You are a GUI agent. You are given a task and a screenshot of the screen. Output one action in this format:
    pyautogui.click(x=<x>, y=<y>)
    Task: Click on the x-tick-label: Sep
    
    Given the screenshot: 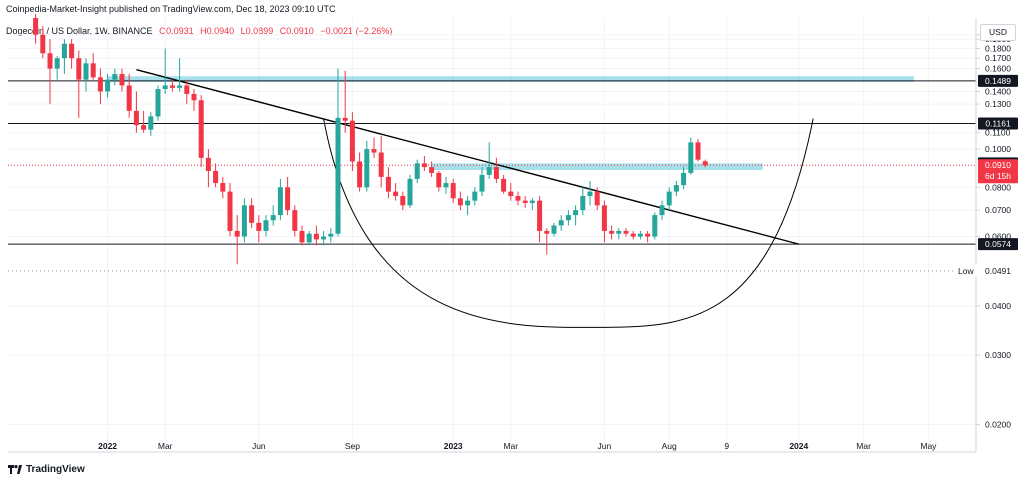 What is the action you would take?
    pyautogui.click(x=352, y=446)
    